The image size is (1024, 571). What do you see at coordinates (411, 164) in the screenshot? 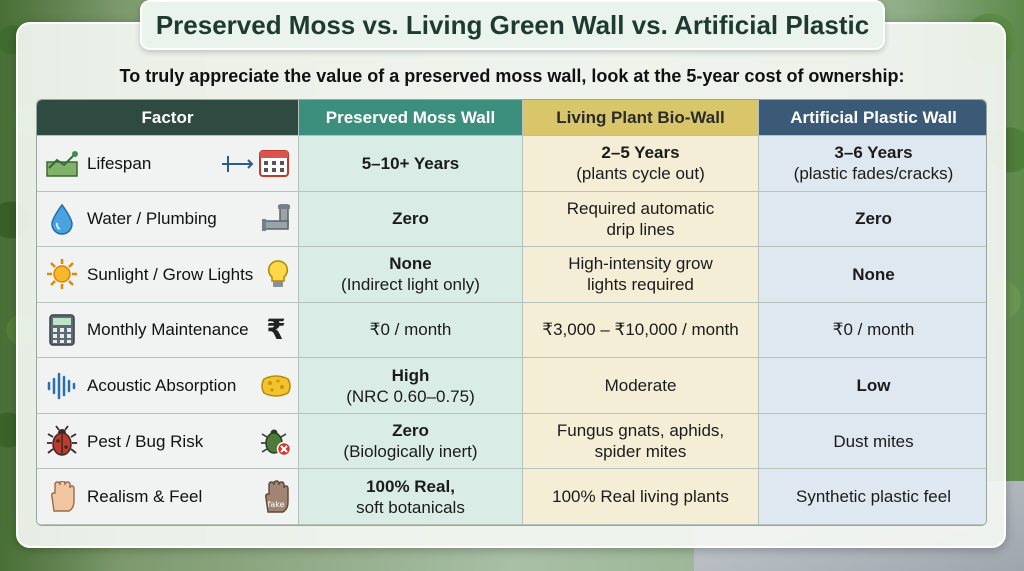
I see `moss-lifespan: 5–10+ Years` at bounding box center [411, 164].